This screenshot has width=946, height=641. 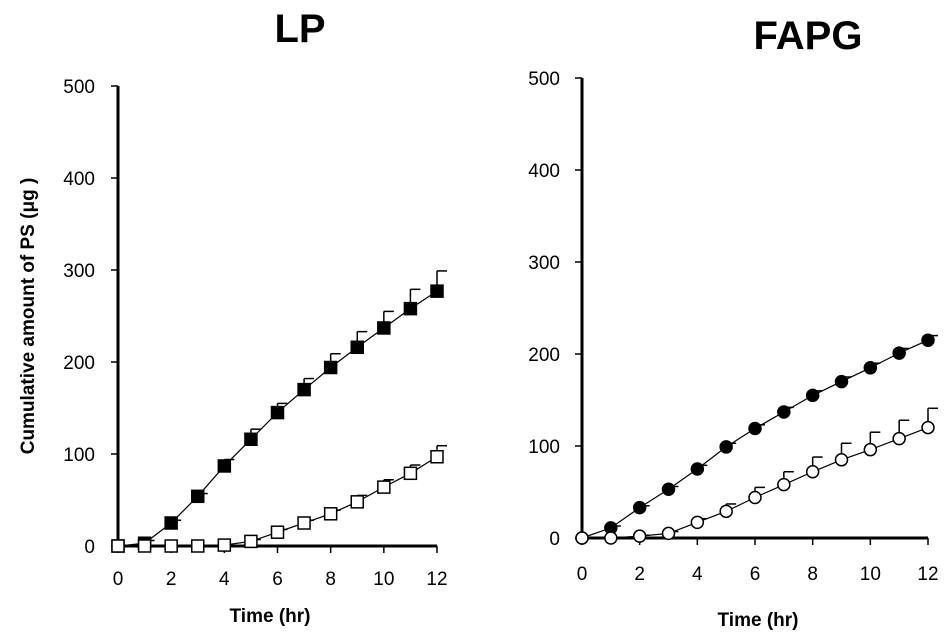 I want to click on series-line, so click(x=755, y=483).